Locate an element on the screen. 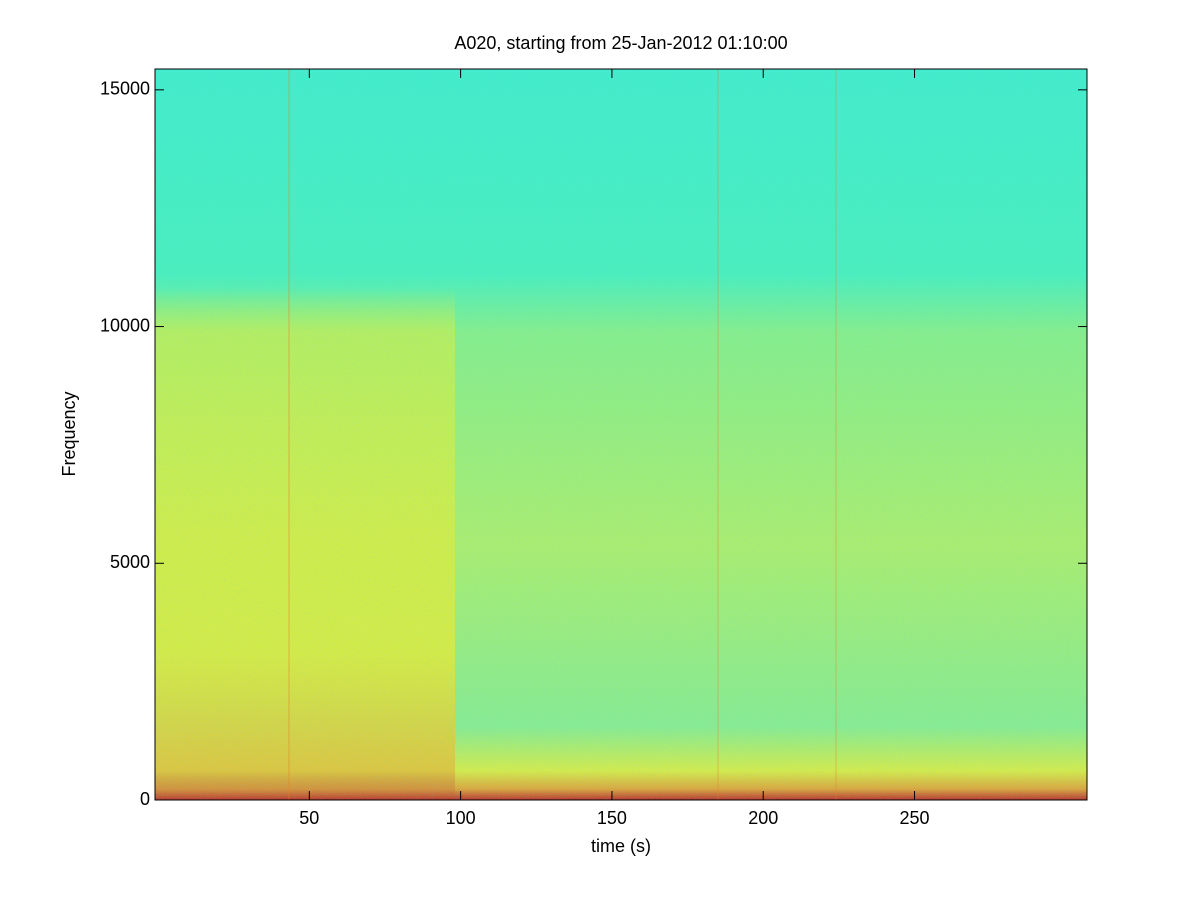 The width and height of the screenshot is (1200, 900). x-axis-label: time (s) is located at coordinates (621, 846).